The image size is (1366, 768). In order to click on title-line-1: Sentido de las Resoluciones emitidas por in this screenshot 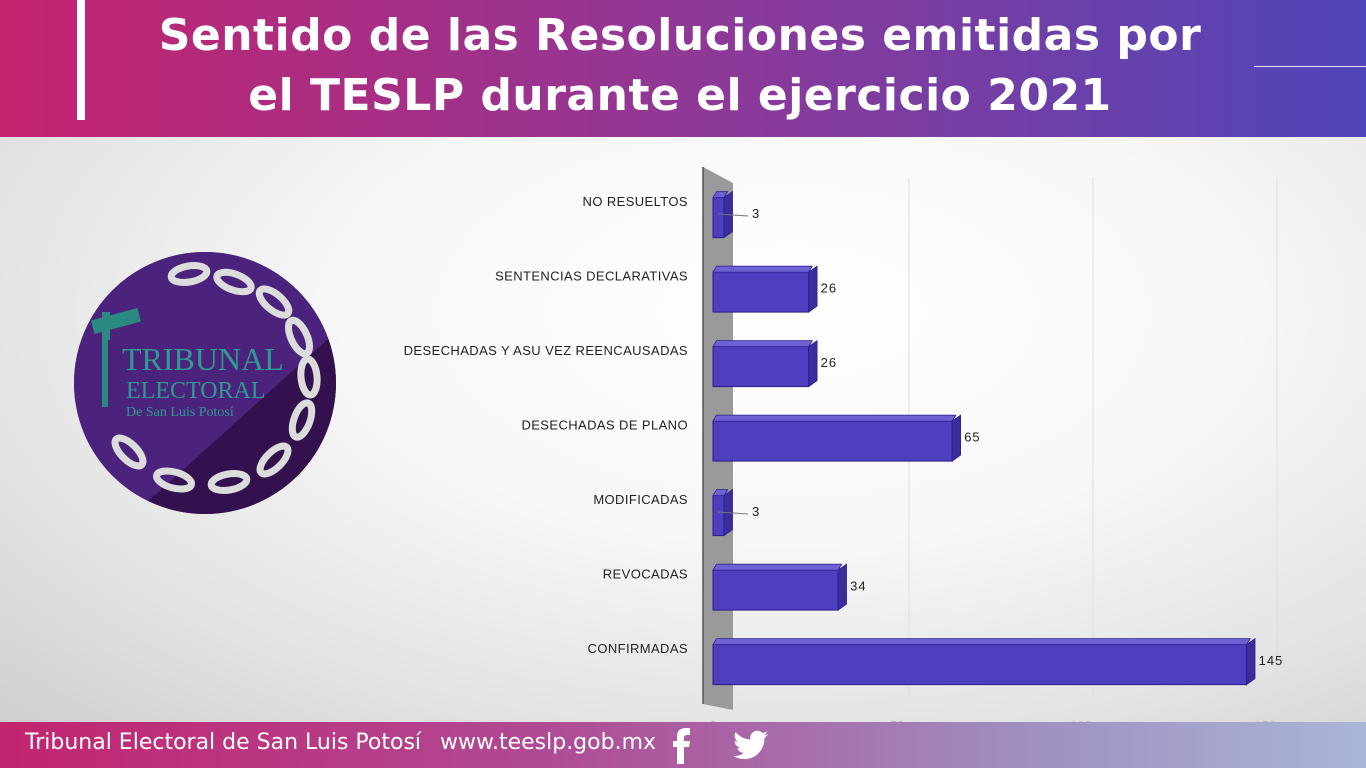, I will do `click(680, 35)`.